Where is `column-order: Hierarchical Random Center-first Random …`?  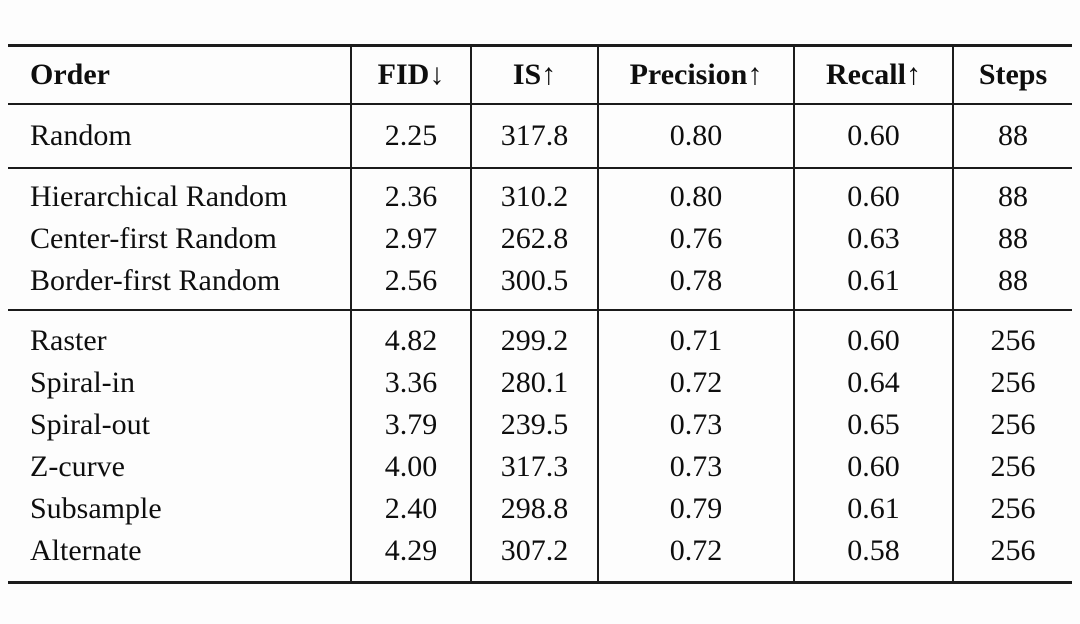
column-order: Hierarchical Random Center-first Random … is located at coordinates (179, 239).